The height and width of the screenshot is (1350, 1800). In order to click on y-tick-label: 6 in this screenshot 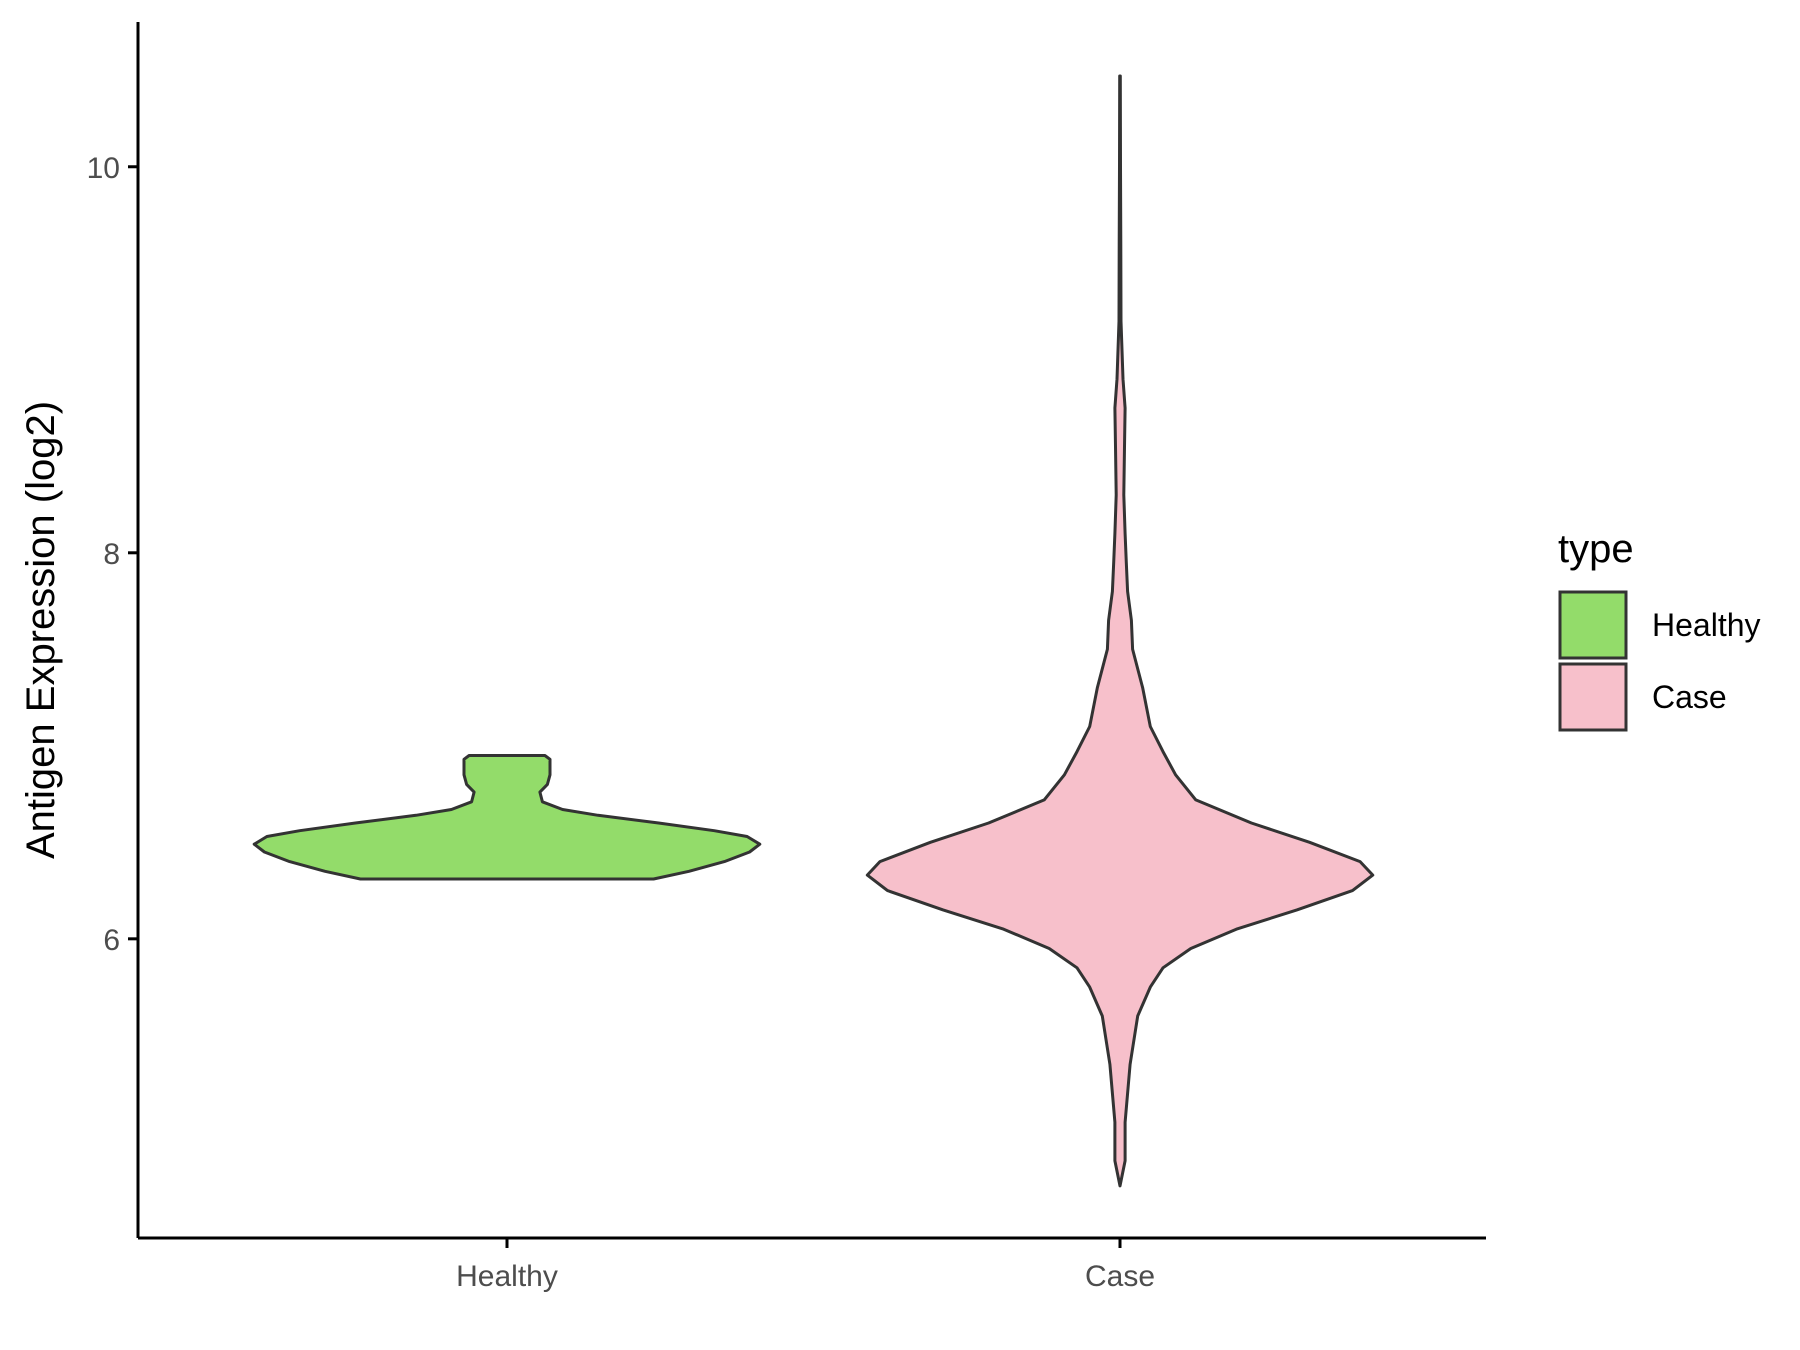, I will do `click(111, 940)`.